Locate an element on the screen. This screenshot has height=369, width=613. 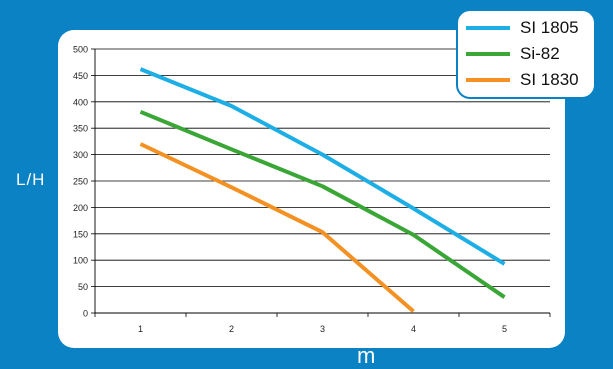
y-tick-label: 400 is located at coordinates (80, 102).